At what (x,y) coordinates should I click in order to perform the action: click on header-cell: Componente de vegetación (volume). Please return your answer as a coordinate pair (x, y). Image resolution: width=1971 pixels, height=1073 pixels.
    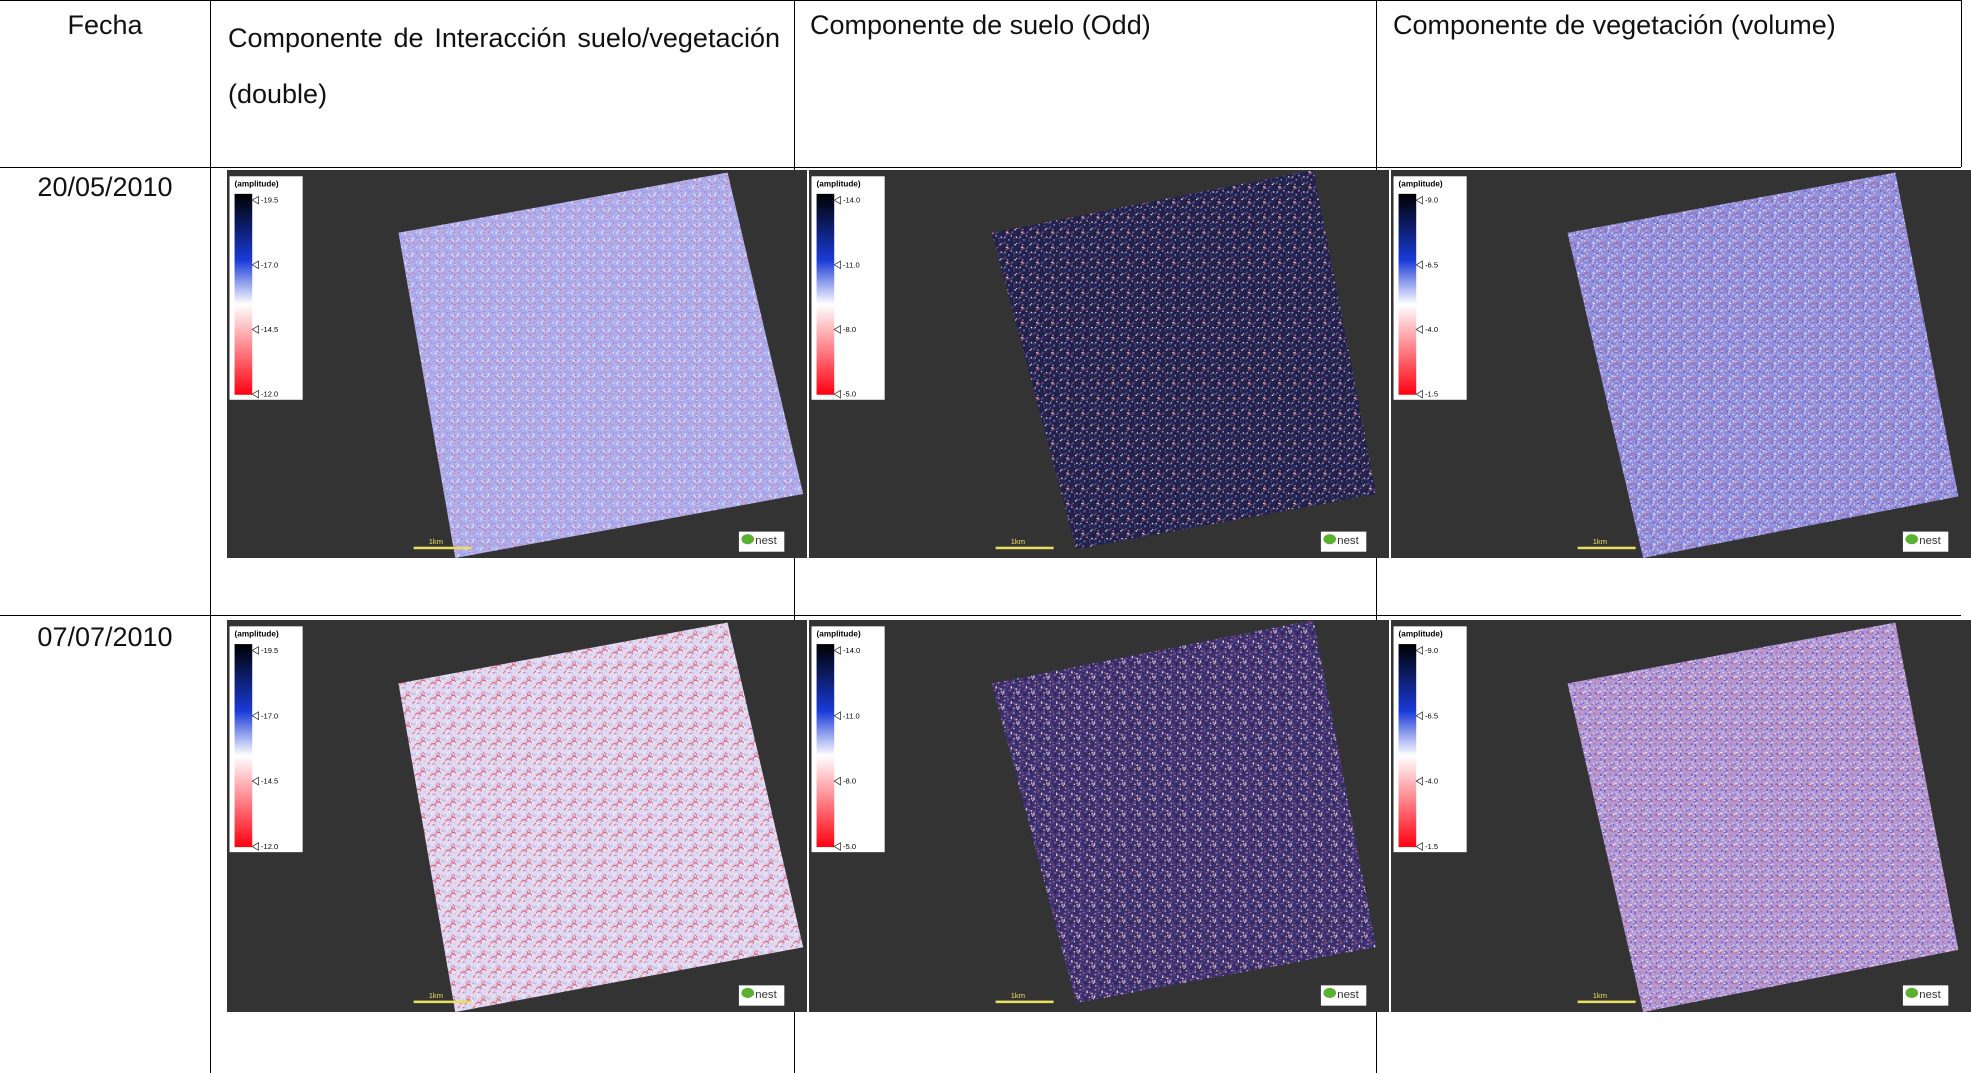
    Looking at the image, I should click on (1614, 25).